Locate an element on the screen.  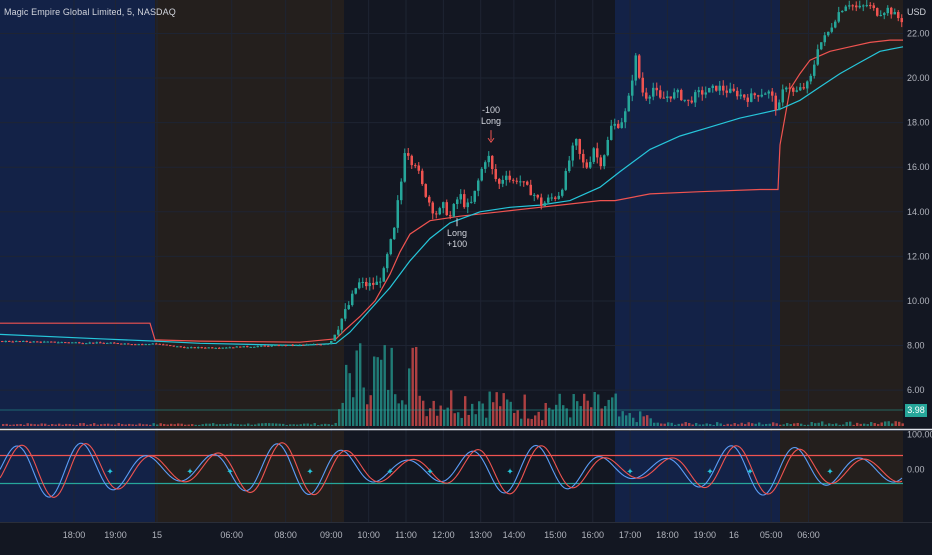
trade-long-label: Long is located at coordinates (457, 233).